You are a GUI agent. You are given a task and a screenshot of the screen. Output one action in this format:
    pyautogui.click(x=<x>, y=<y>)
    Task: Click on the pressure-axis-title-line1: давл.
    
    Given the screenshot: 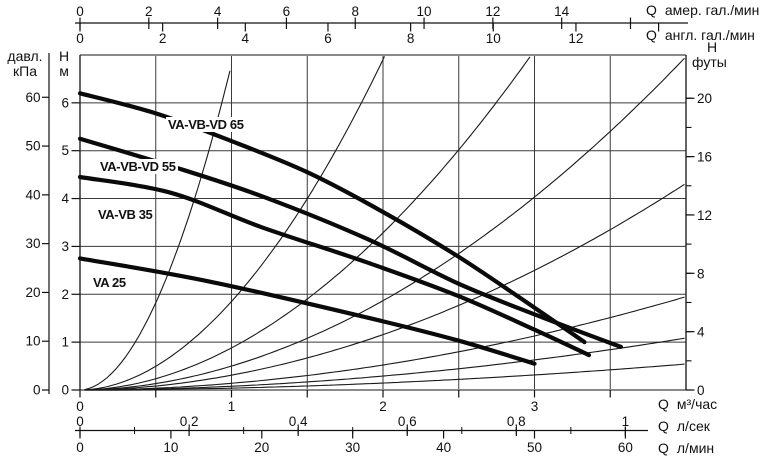 What is the action you would take?
    pyautogui.click(x=25, y=56)
    